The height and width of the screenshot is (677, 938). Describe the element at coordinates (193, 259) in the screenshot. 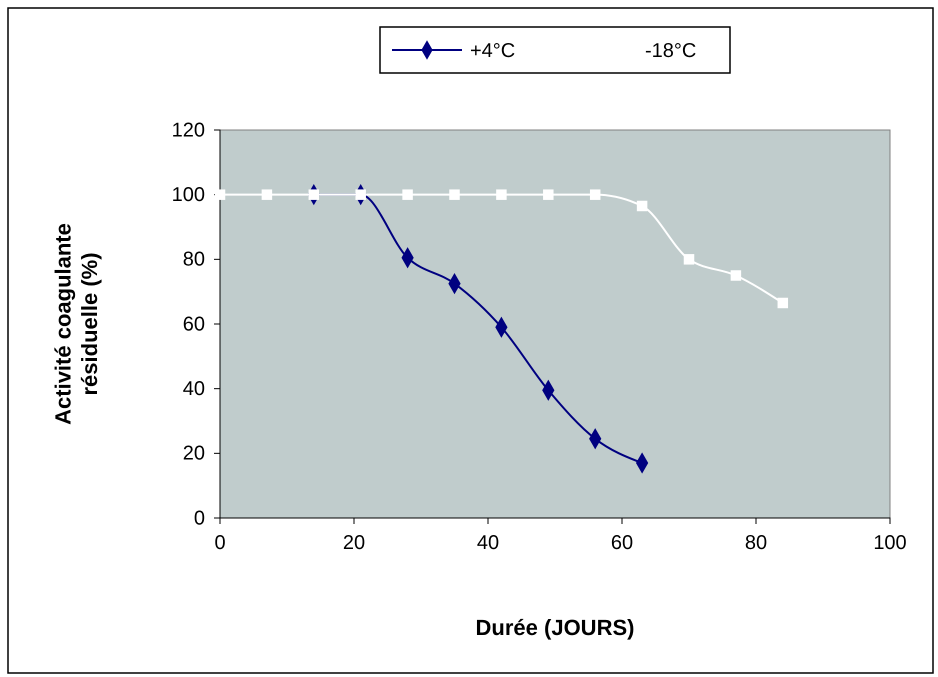

I see `y-tick-label: 80` at that location.